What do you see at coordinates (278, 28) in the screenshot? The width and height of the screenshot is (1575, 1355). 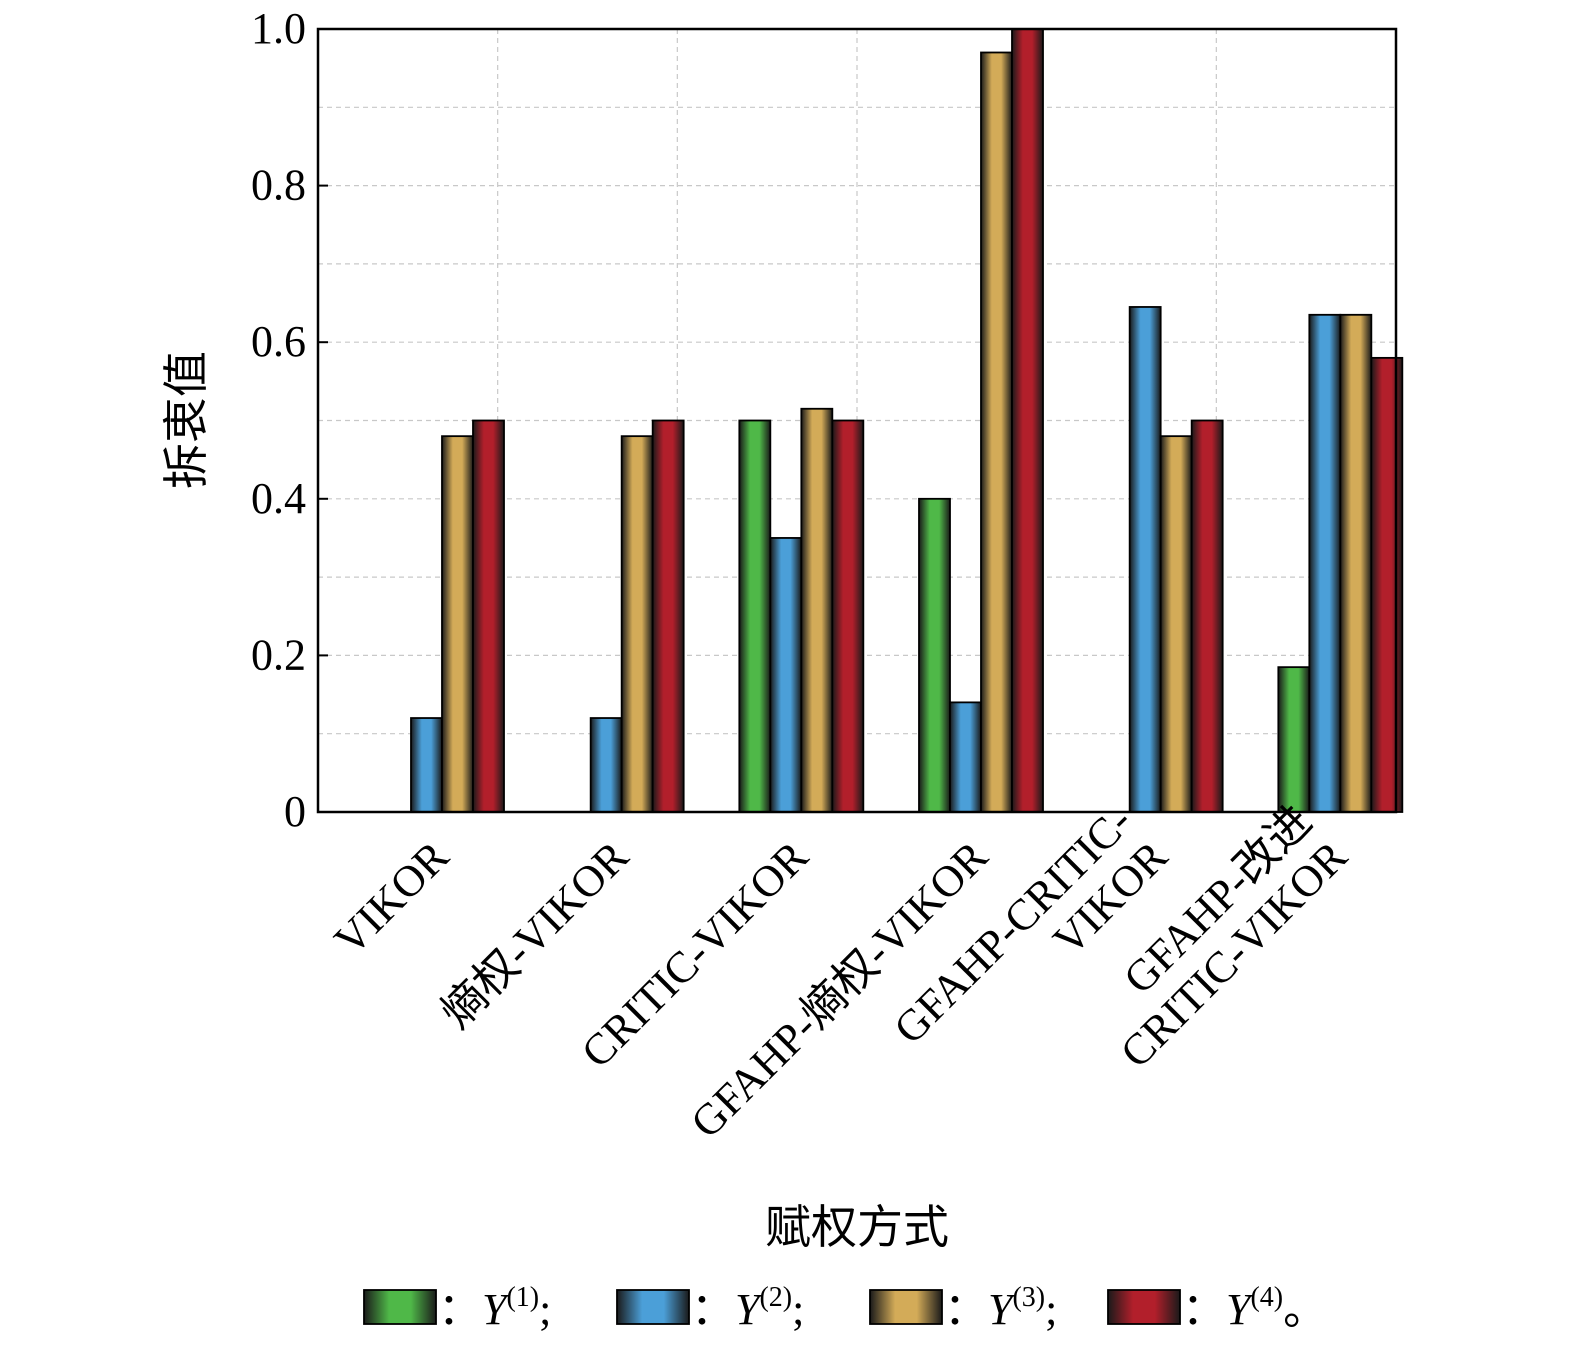 I see `y-tick-label: 1.0` at bounding box center [278, 28].